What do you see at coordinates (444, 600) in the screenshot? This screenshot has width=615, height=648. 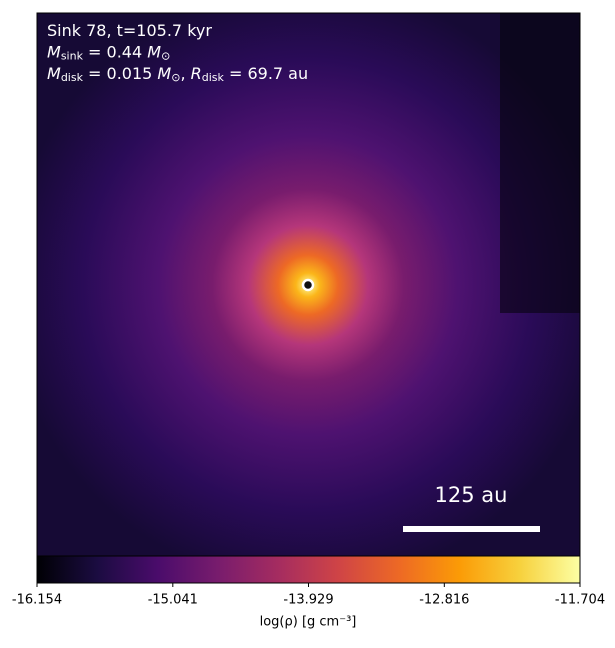 I see `x-tick-label: -12.816` at bounding box center [444, 600].